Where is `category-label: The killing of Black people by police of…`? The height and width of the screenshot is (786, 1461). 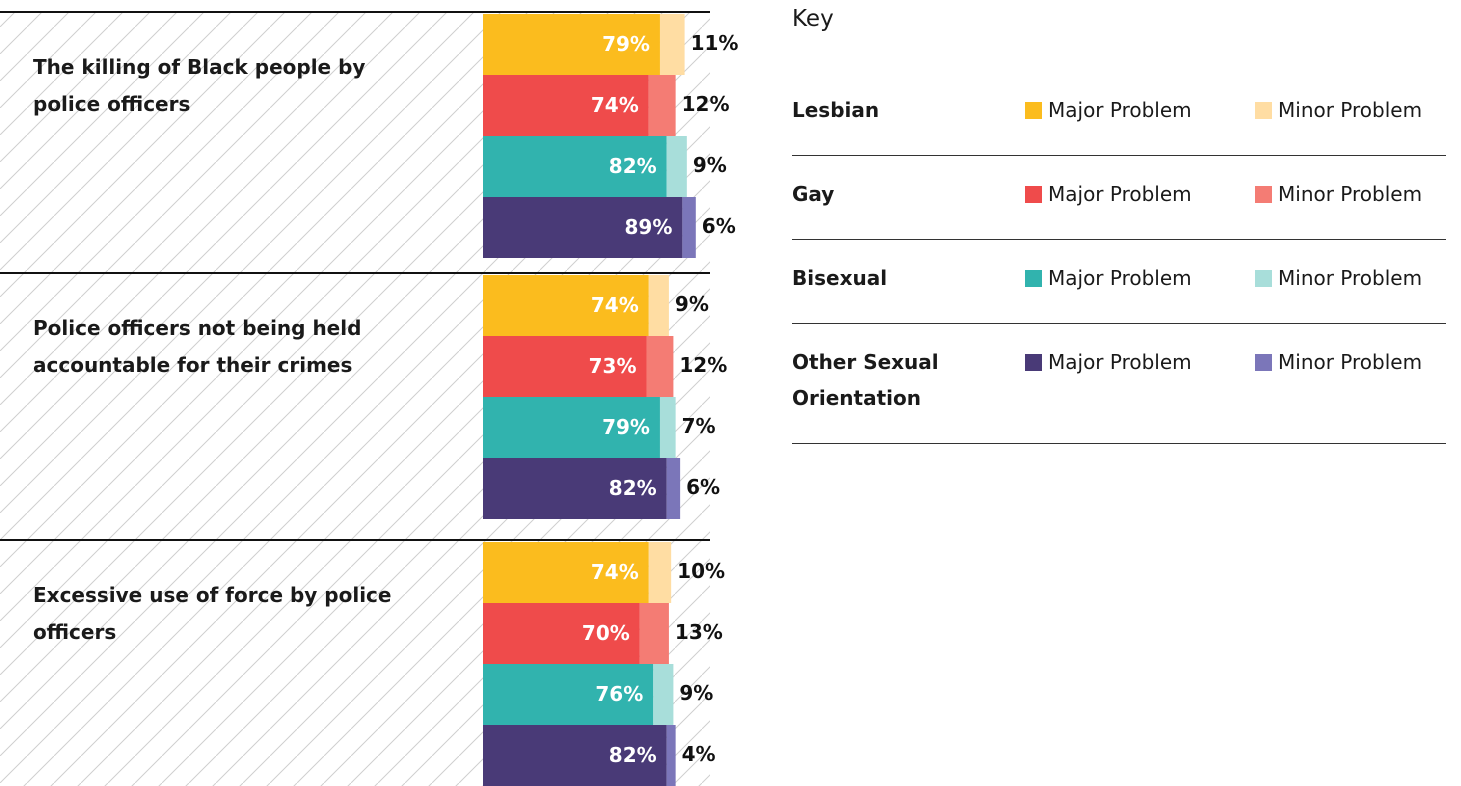 category-label: The killing of Black people by police of… is located at coordinates (199, 85).